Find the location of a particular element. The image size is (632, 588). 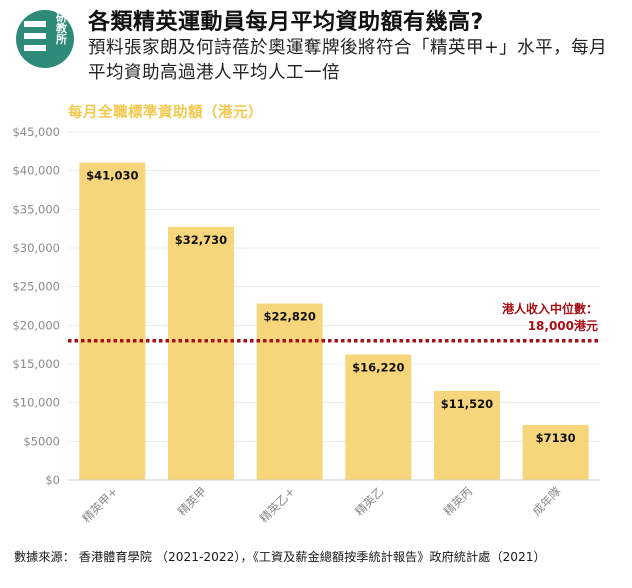

svg-text: 研教所 is located at coordinates (62, 28).